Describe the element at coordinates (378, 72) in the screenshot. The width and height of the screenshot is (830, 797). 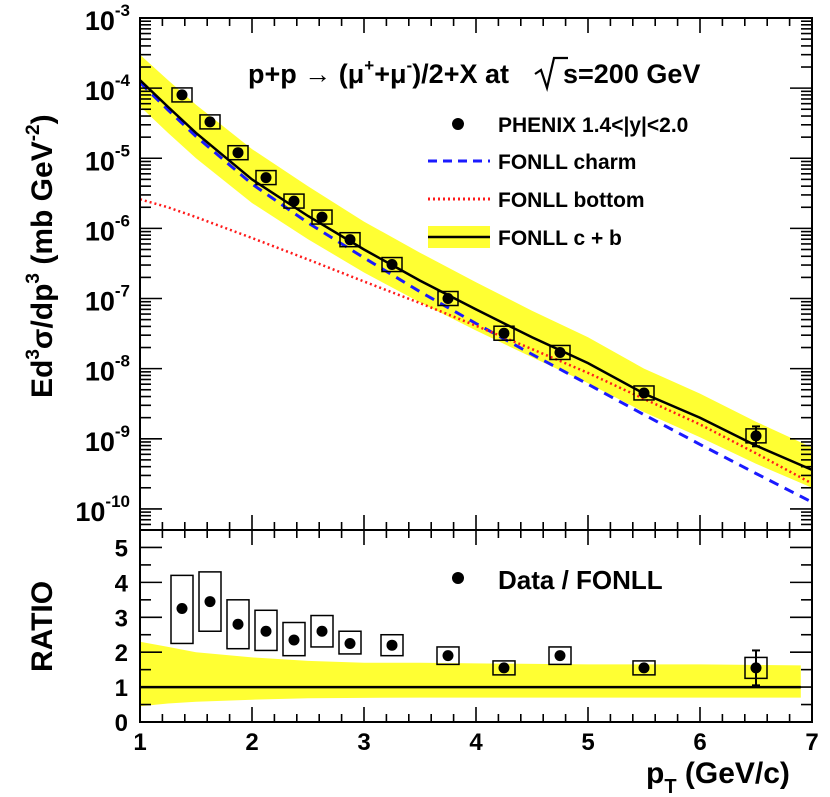
I see `chart-title: p+p → (μ++μ-)/2+X at` at that location.